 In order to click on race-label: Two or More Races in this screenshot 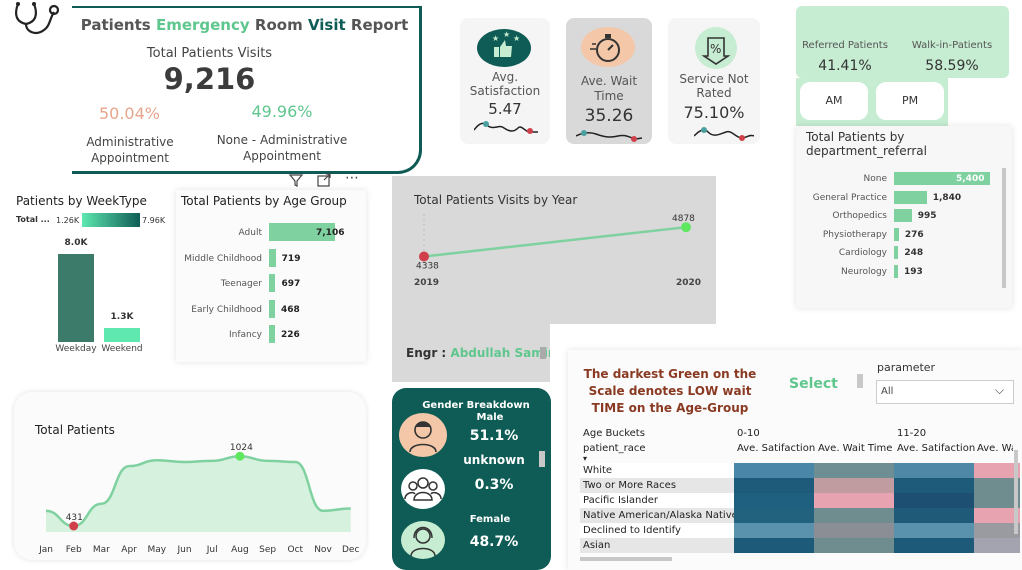, I will do `click(630, 485)`.